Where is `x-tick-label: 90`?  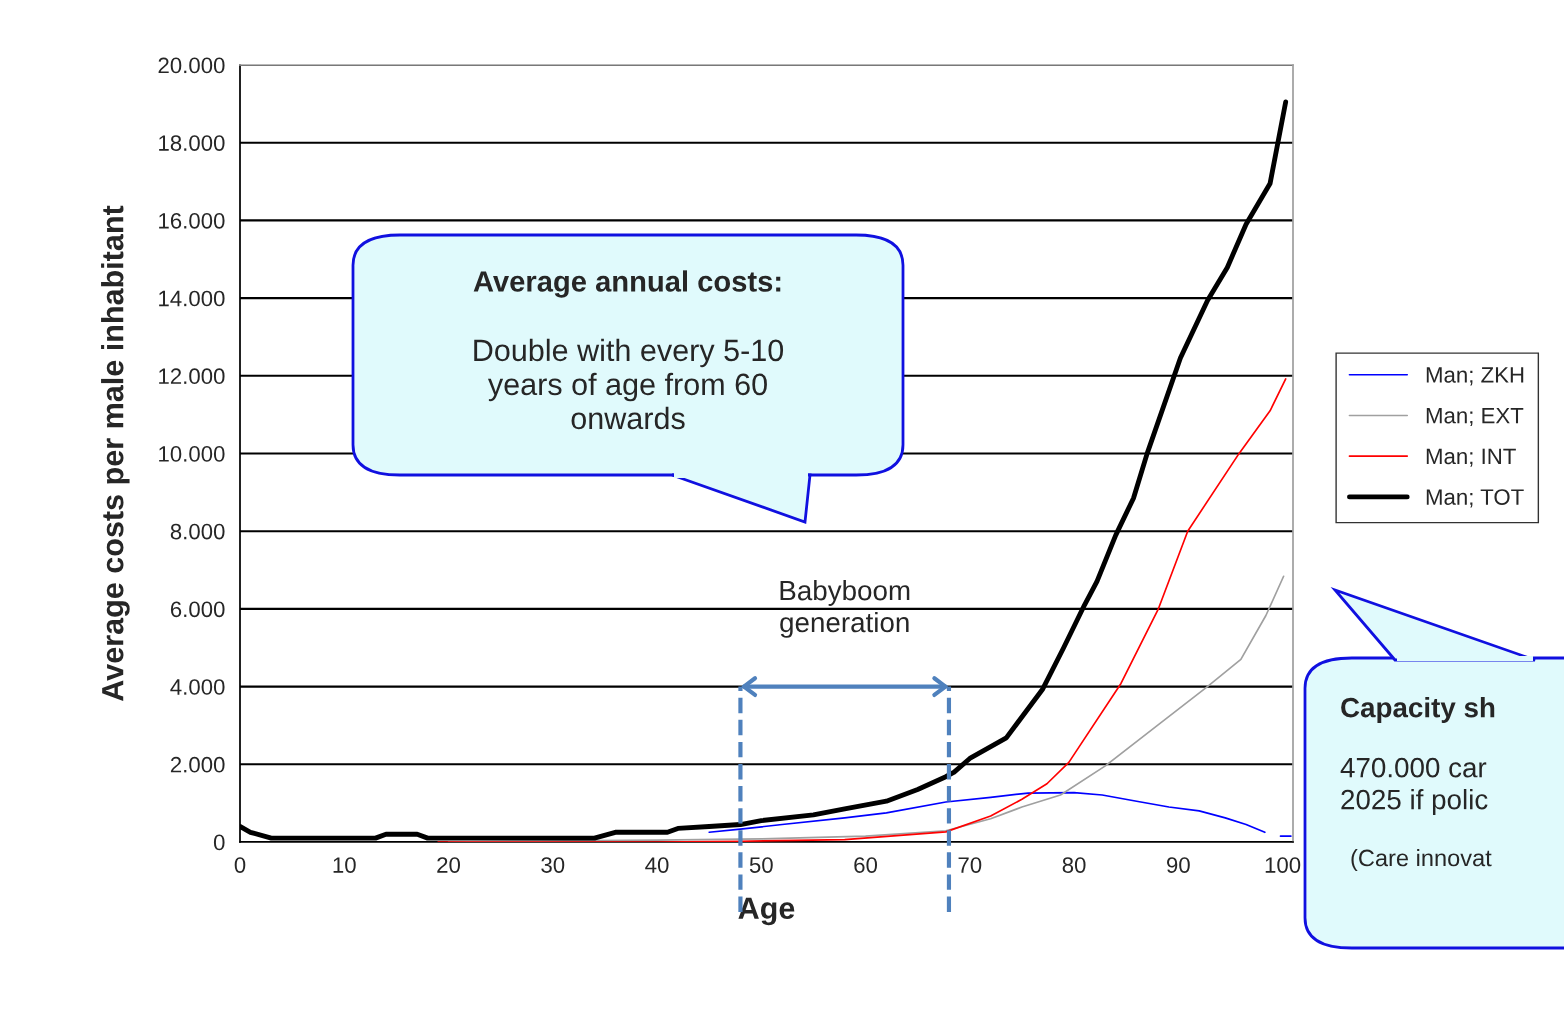 x-tick-label: 90 is located at coordinates (1178, 865).